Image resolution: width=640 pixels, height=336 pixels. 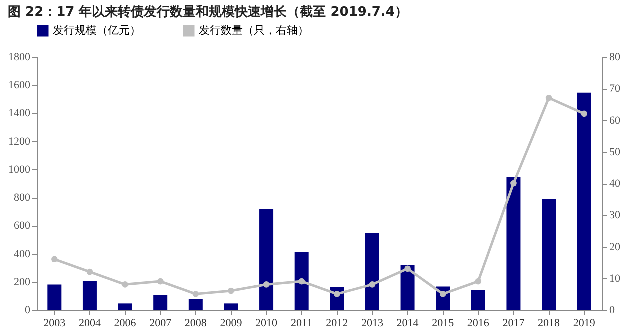 I want to click on x-tick-label: 2018, so click(x=549, y=324).